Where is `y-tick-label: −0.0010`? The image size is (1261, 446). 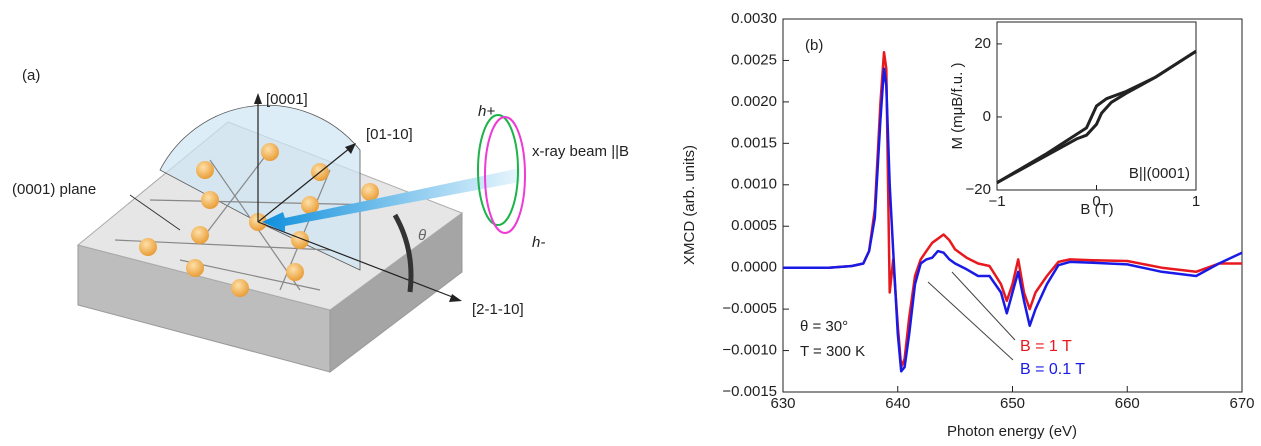 y-tick-label: −0.0010 is located at coordinates (749, 350).